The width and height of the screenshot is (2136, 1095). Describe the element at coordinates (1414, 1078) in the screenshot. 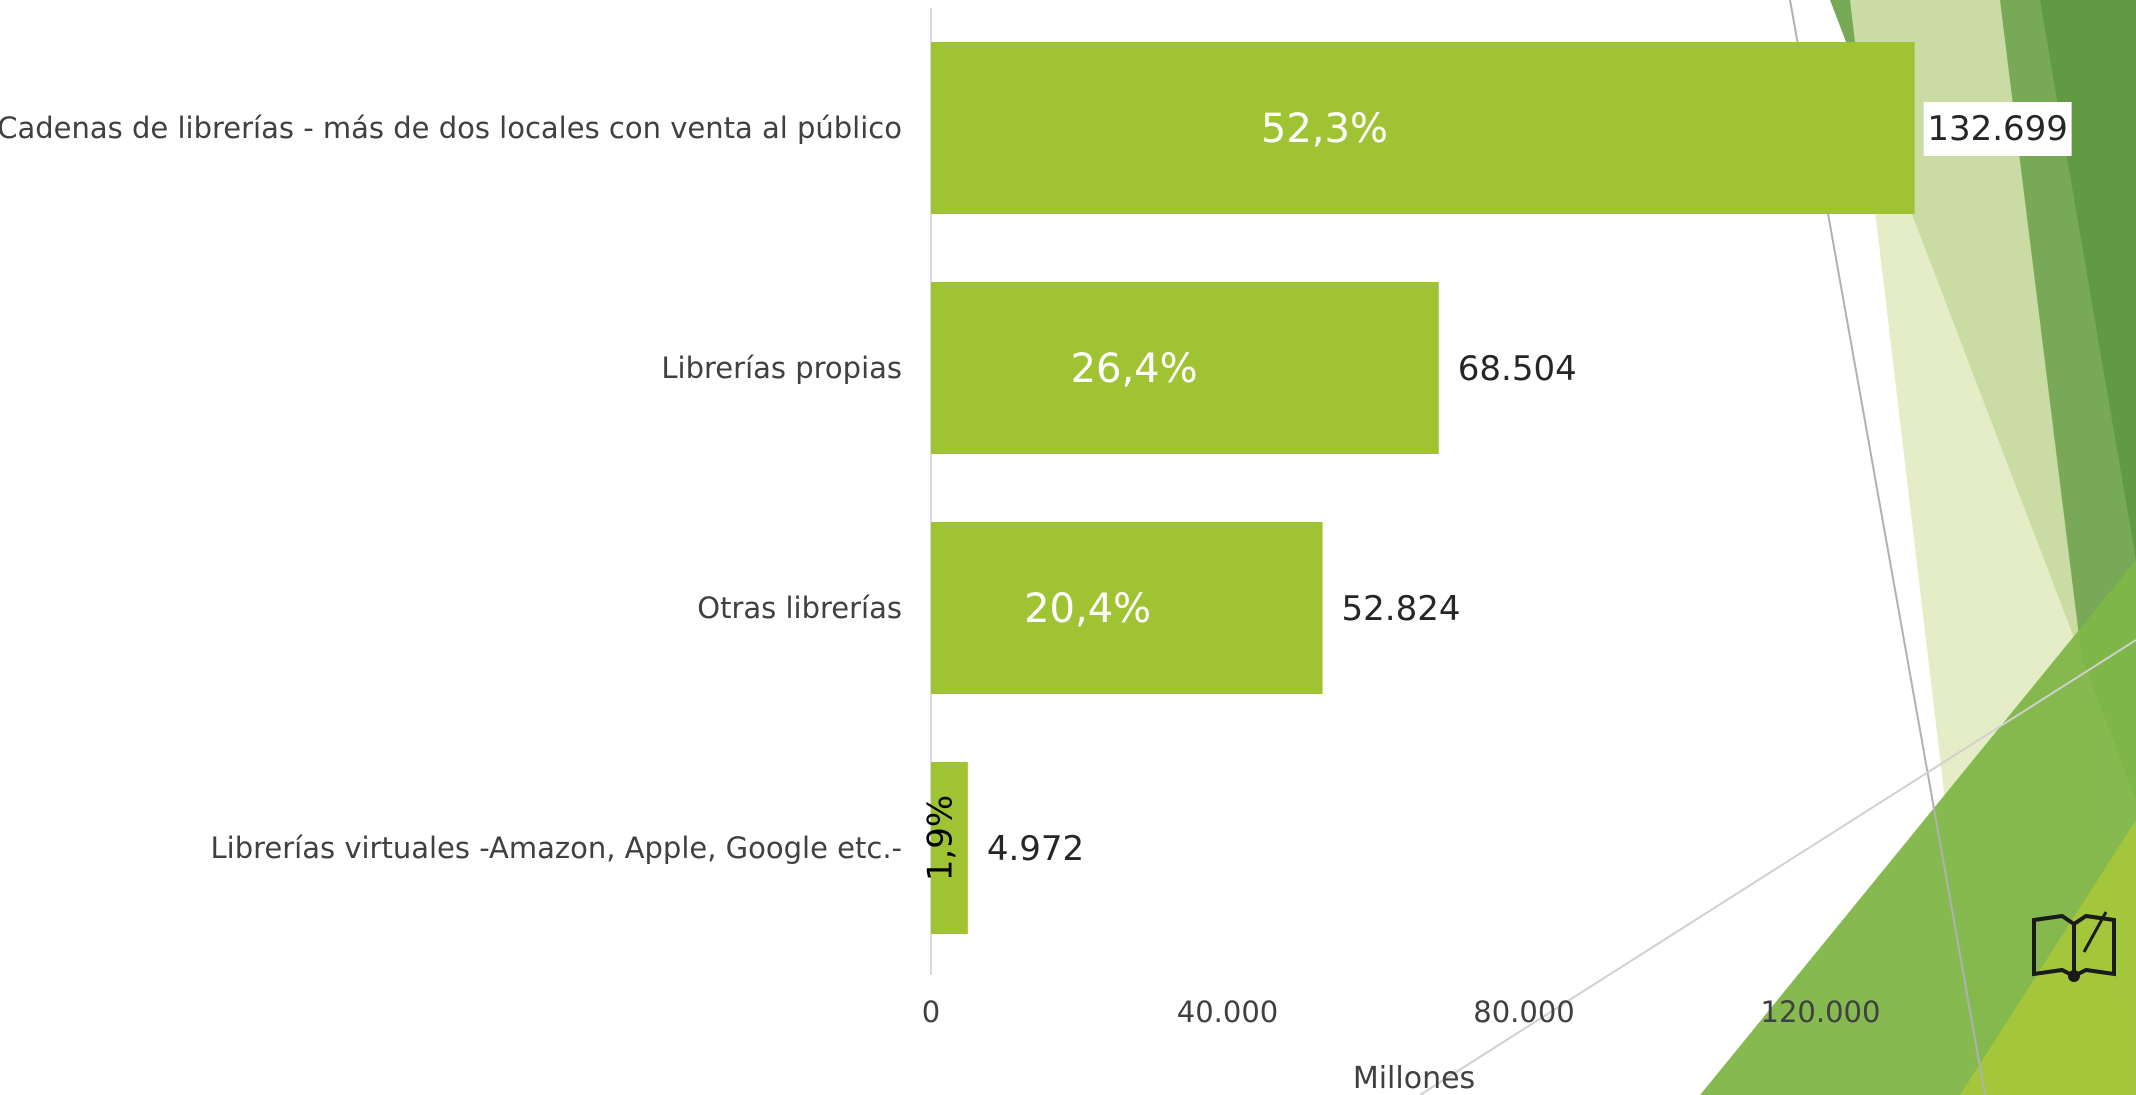

I see `x-axis-title: Millones` at that location.